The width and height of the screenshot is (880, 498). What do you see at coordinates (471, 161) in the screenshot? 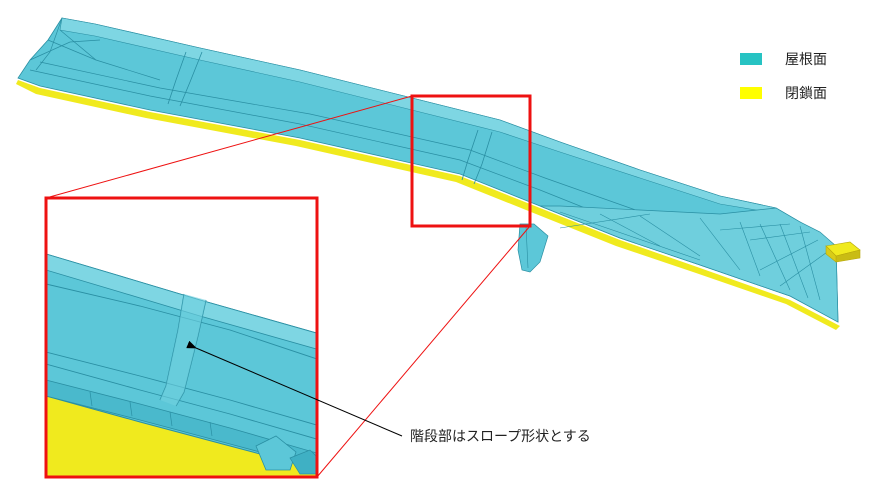
I see `highlight-box` at bounding box center [471, 161].